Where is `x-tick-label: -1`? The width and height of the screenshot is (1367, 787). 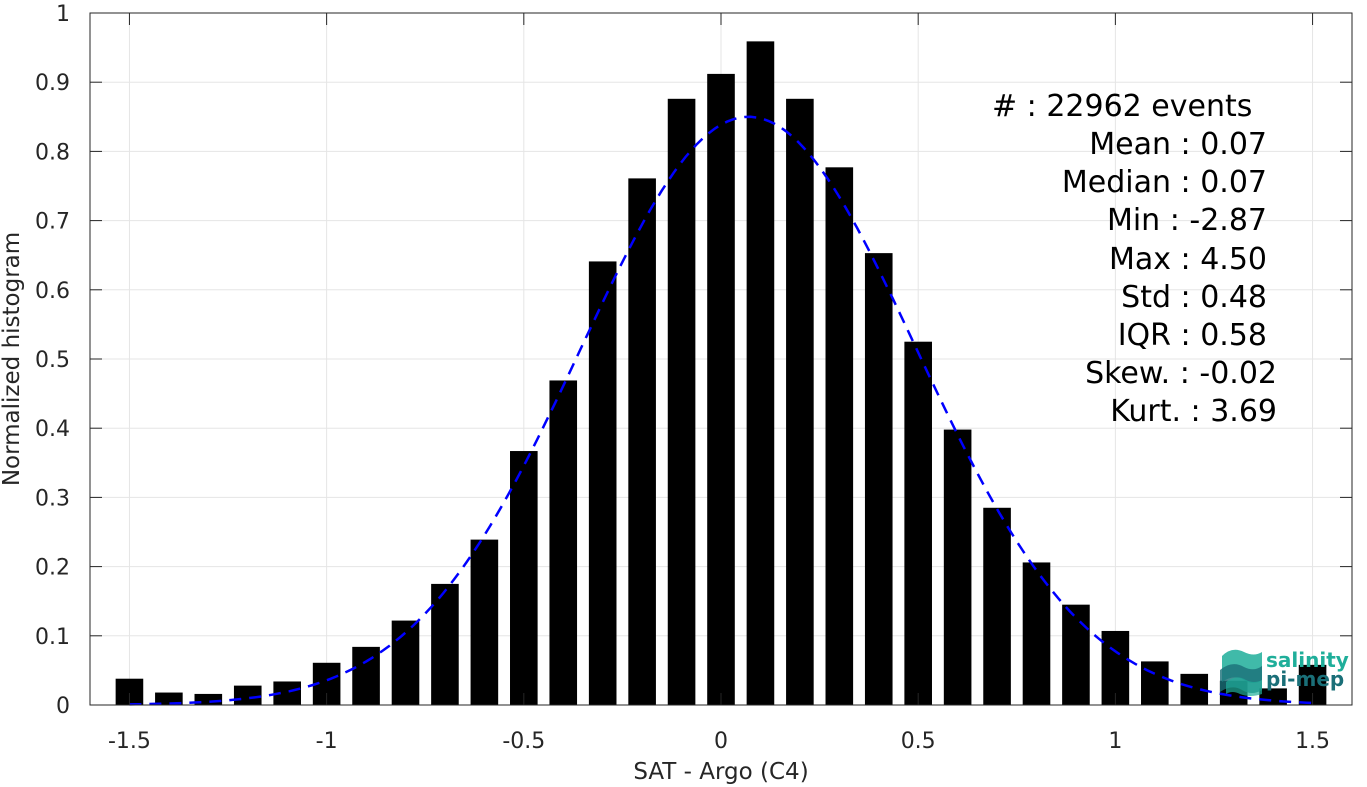
x-tick-label: -1 is located at coordinates (327, 741).